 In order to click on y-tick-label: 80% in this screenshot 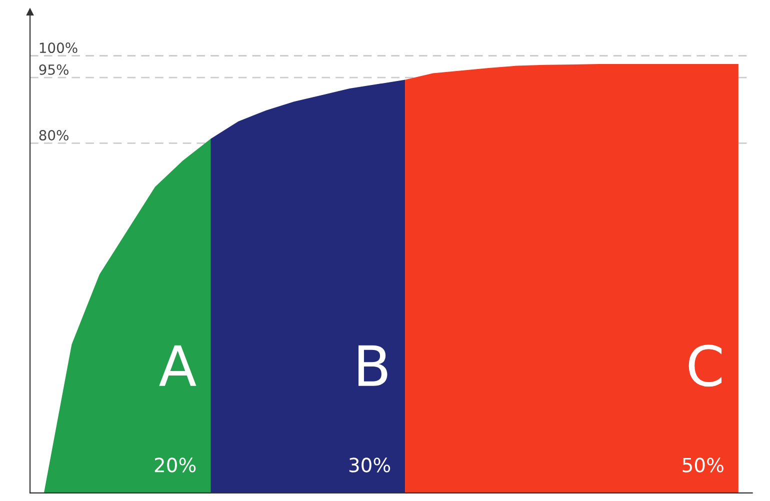, I will do `click(53, 135)`.